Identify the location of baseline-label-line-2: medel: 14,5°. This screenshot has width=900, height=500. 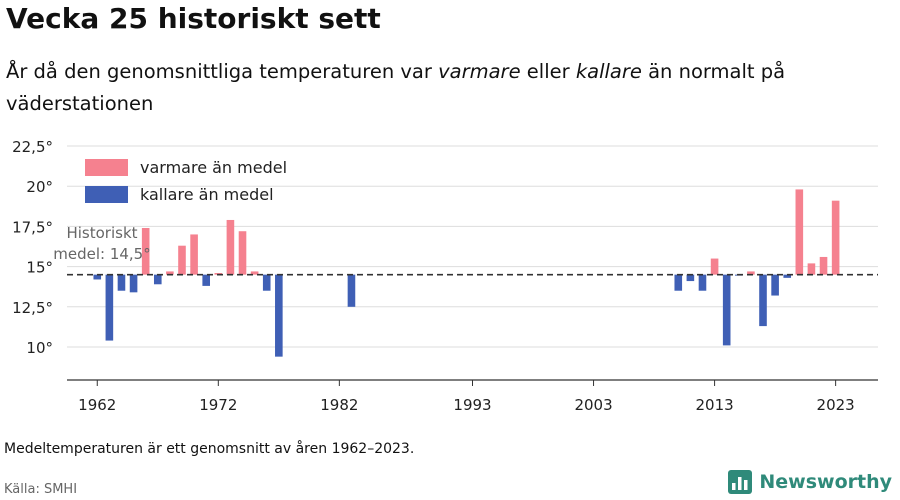
(101, 254).